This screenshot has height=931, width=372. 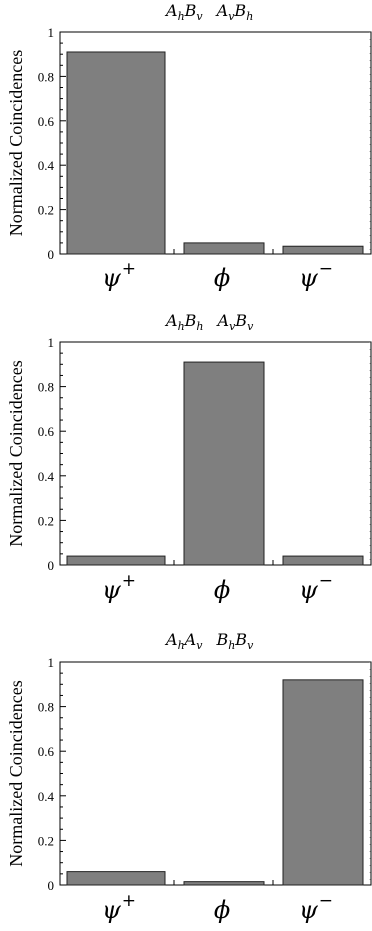 I want to click on chart-title: AhBv AvBh, so click(x=208, y=12).